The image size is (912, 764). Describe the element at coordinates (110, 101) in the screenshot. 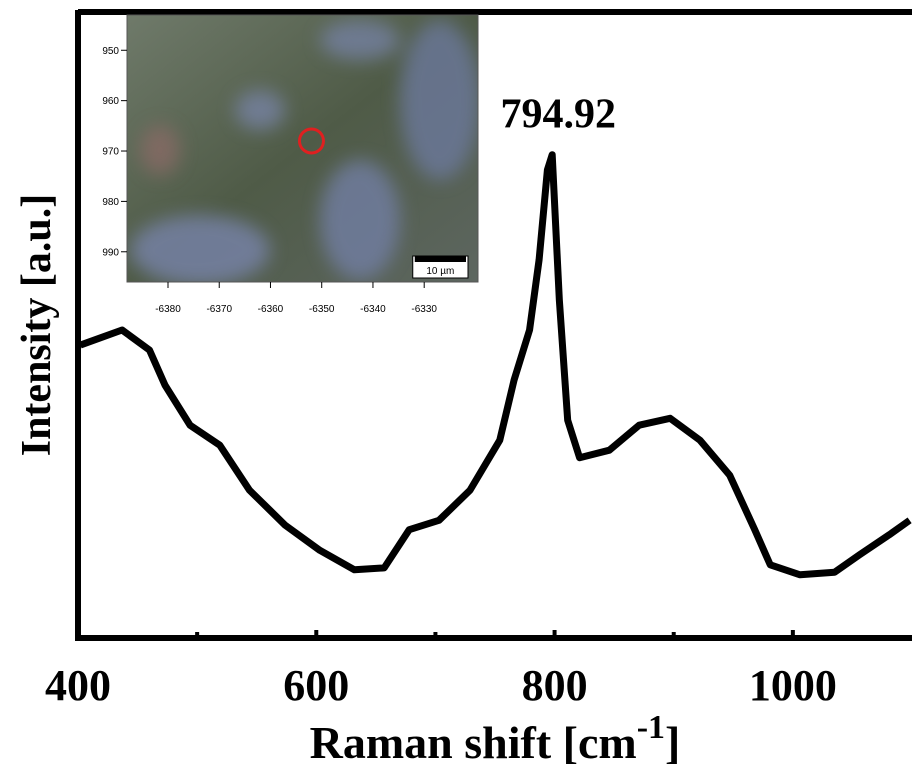

I see `inset-y-tick-label: 960` at that location.